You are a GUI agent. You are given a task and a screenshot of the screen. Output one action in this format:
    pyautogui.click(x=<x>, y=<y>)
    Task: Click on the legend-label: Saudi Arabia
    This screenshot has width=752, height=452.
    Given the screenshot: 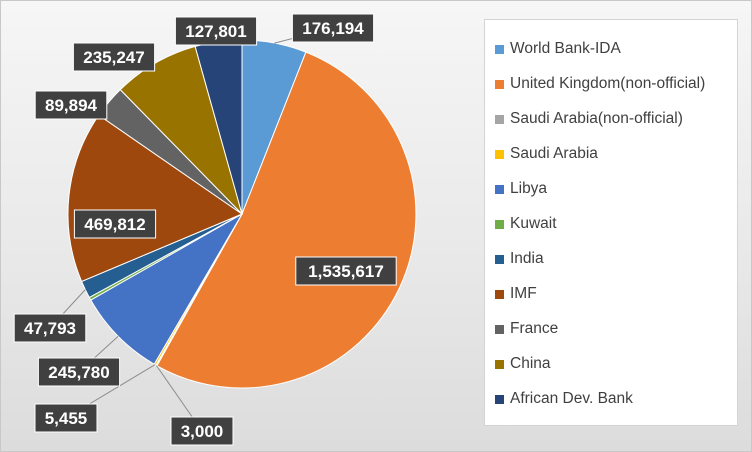 What is the action you would take?
    pyautogui.click(x=554, y=153)
    